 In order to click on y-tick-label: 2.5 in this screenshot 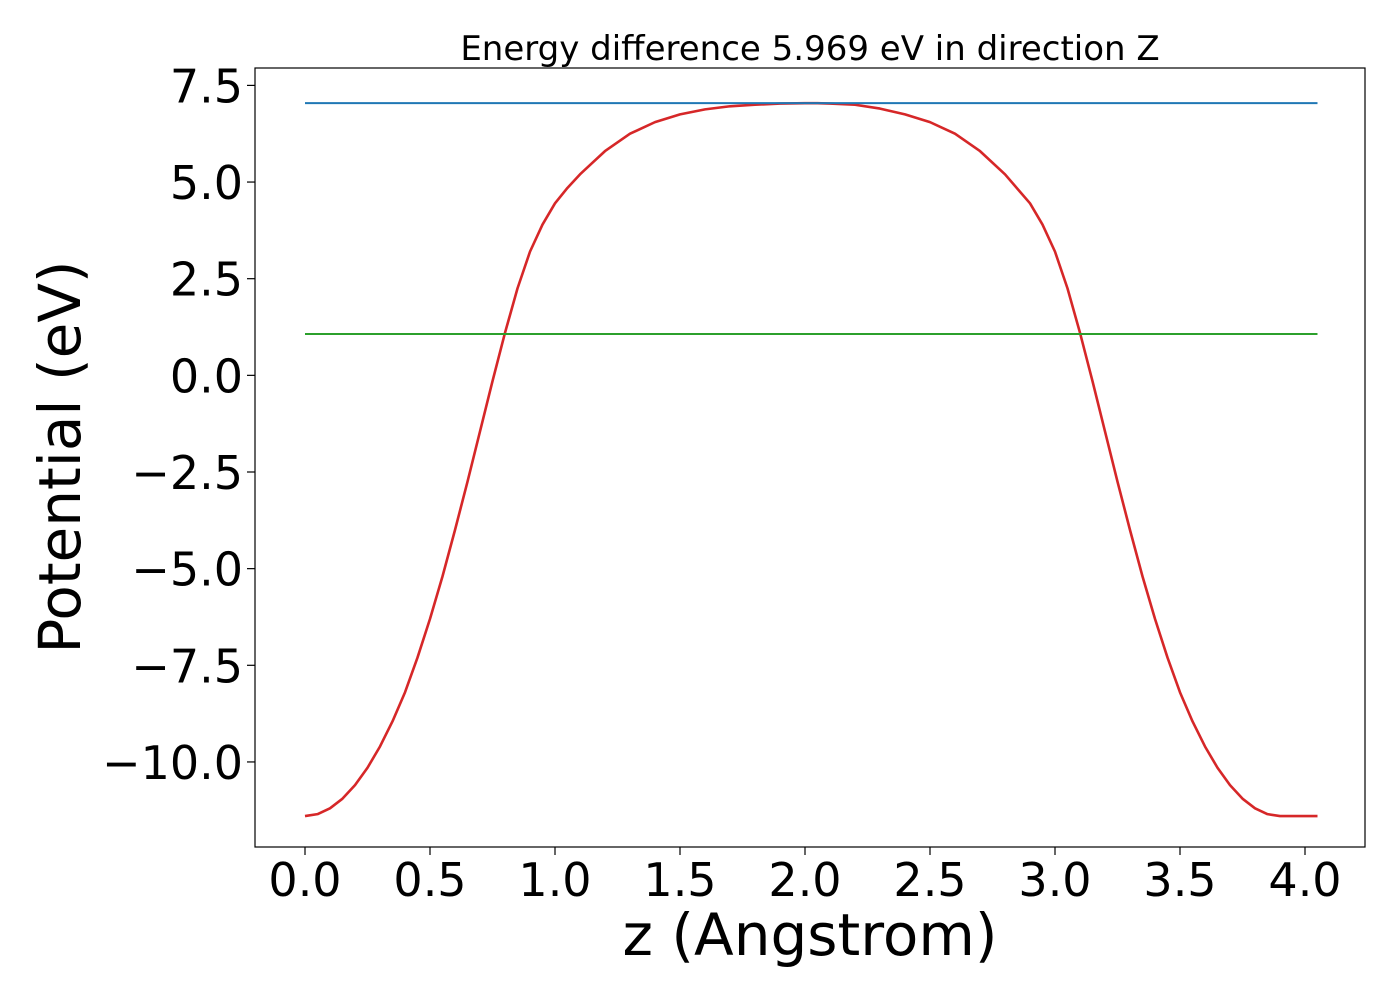, I will do `click(206, 280)`.